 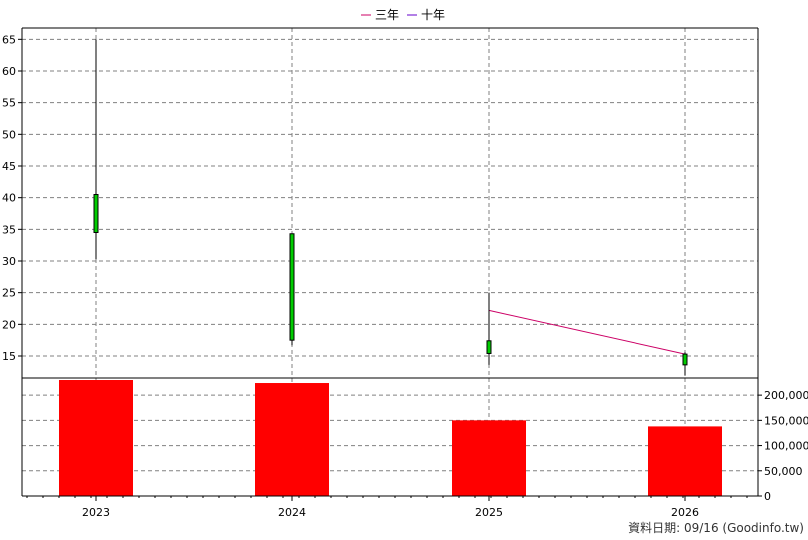 I want to click on price-tick-label: 25, so click(x=9, y=293).